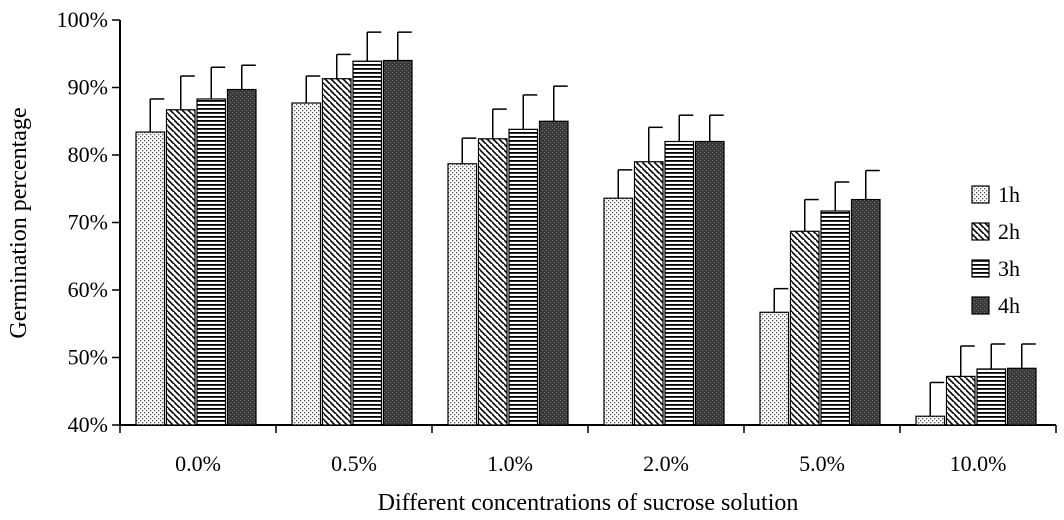 This screenshot has height=520, width=1064. I want to click on y-tick-label: 80%, so click(88, 154).